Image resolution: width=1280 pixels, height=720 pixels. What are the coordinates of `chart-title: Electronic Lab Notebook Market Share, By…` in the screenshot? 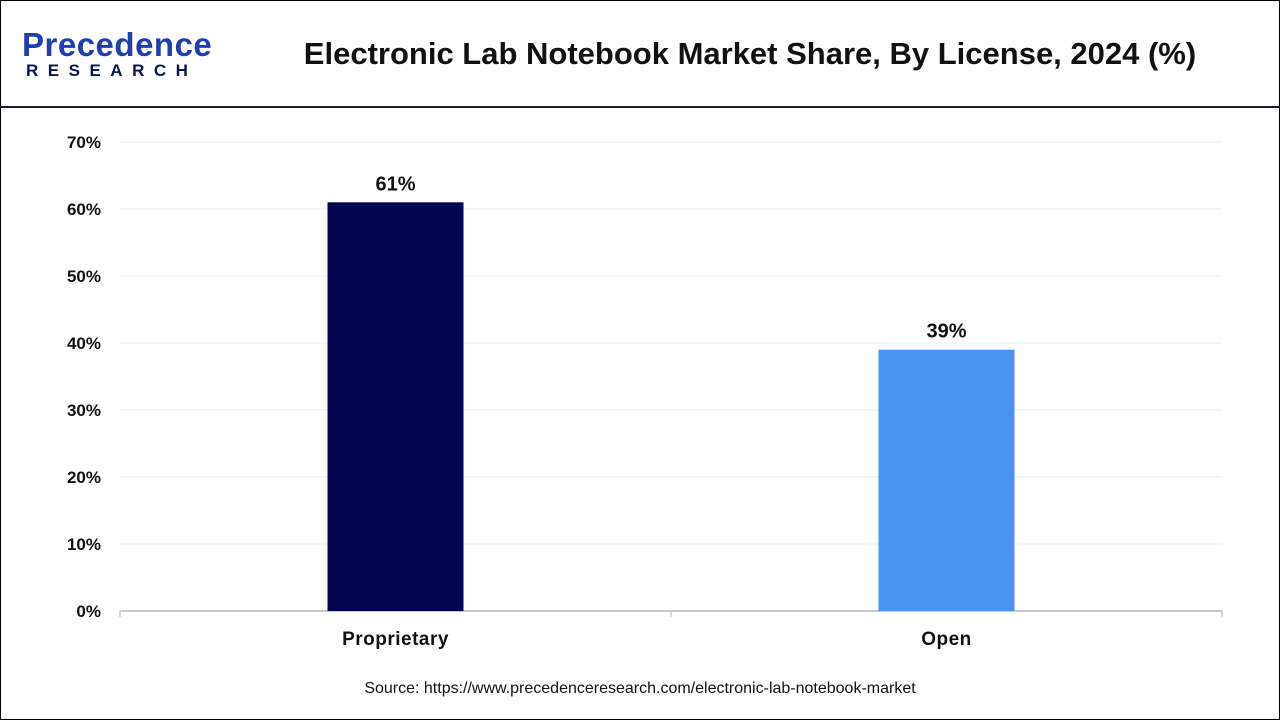 It's located at (750, 53).